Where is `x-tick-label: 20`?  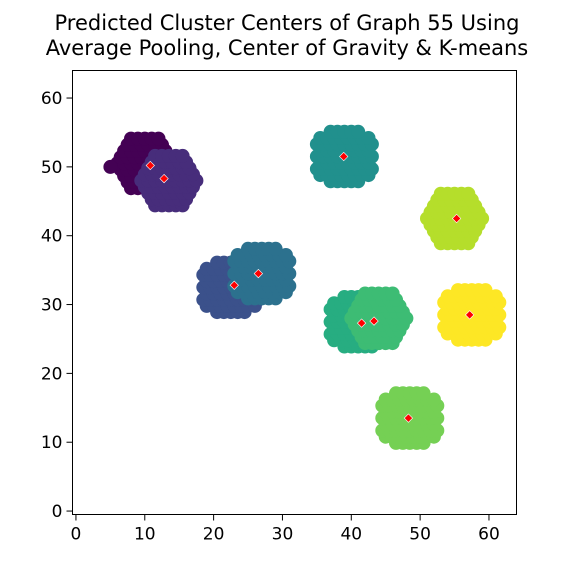 x-tick-label: 20 is located at coordinates (214, 535).